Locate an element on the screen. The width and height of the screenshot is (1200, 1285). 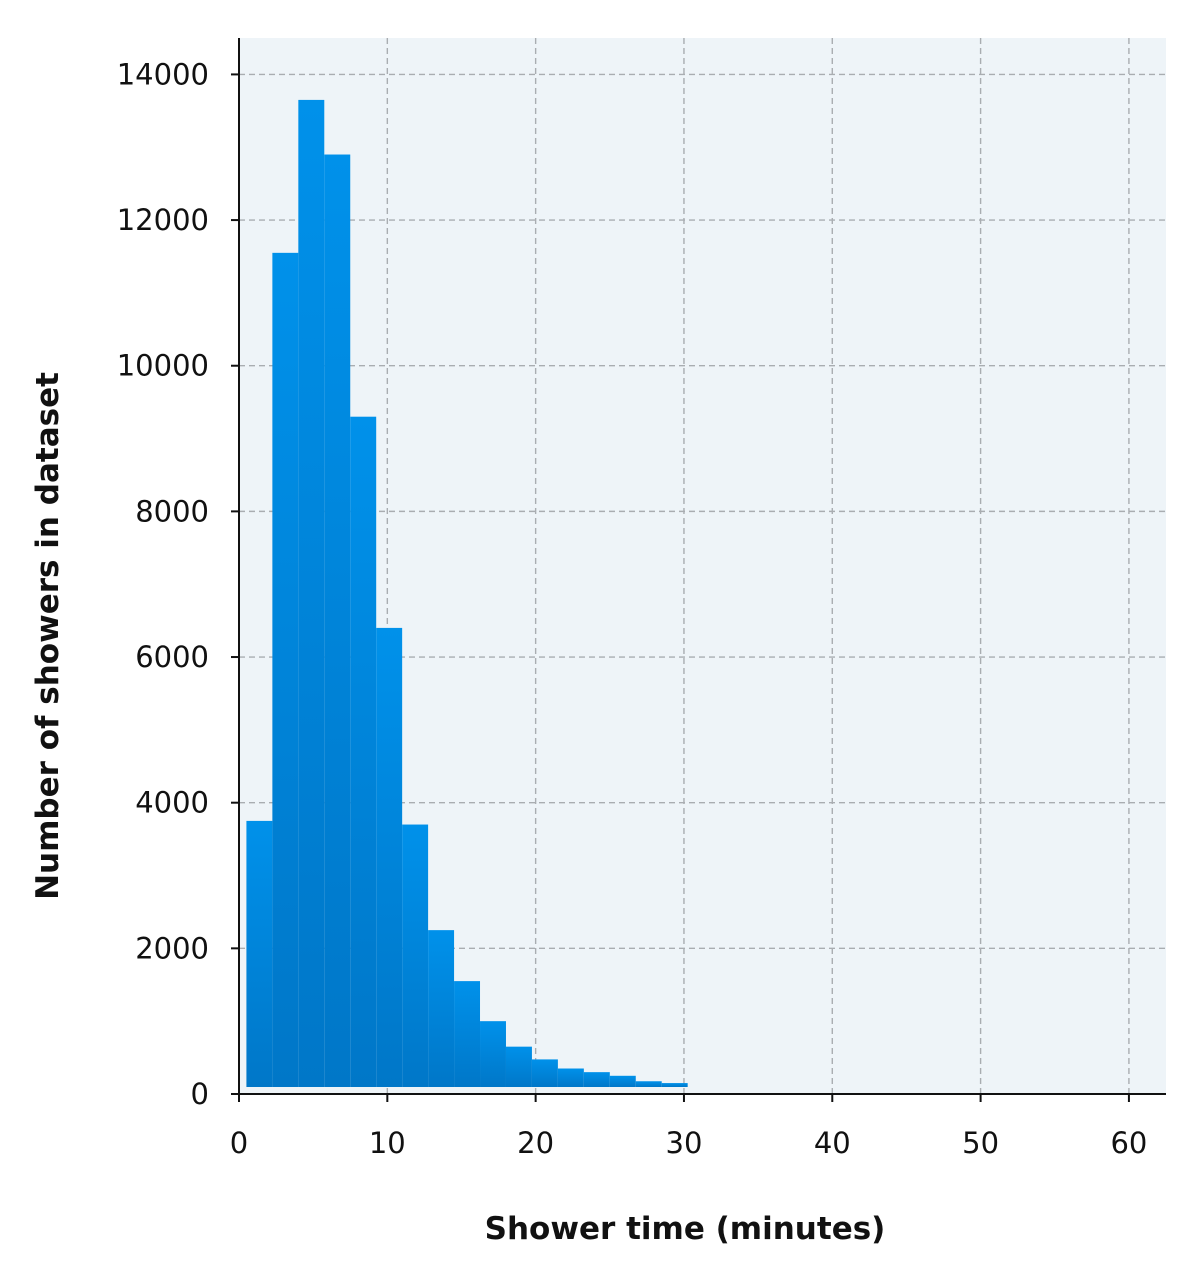
y-tick-label: 12000 is located at coordinates (163, 220).